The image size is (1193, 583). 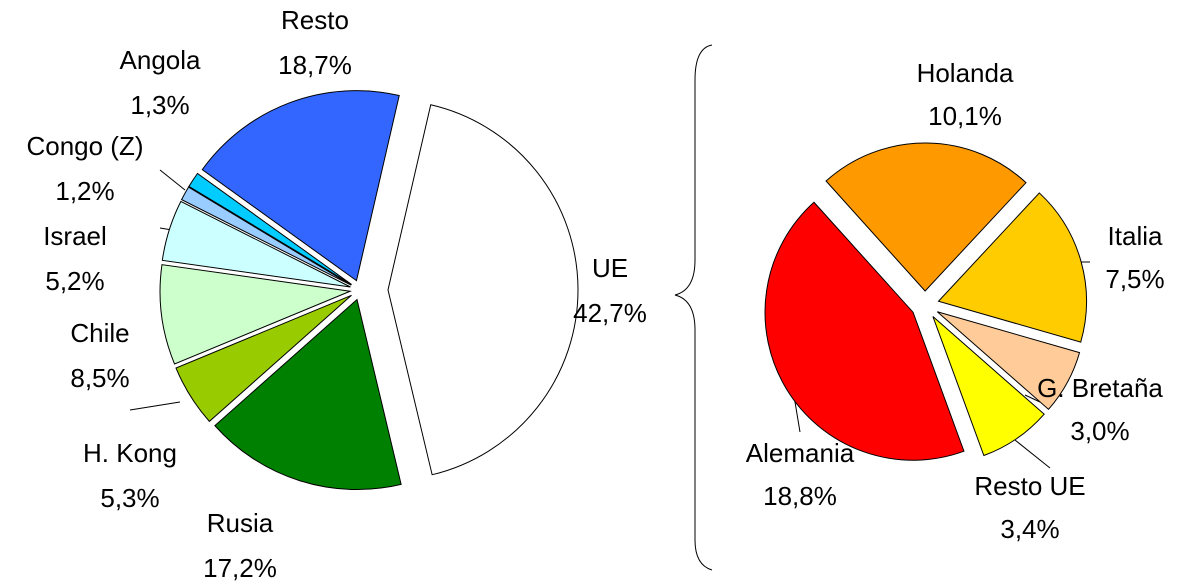 I want to click on value-label: 1,3%, so click(x=159, y=105).